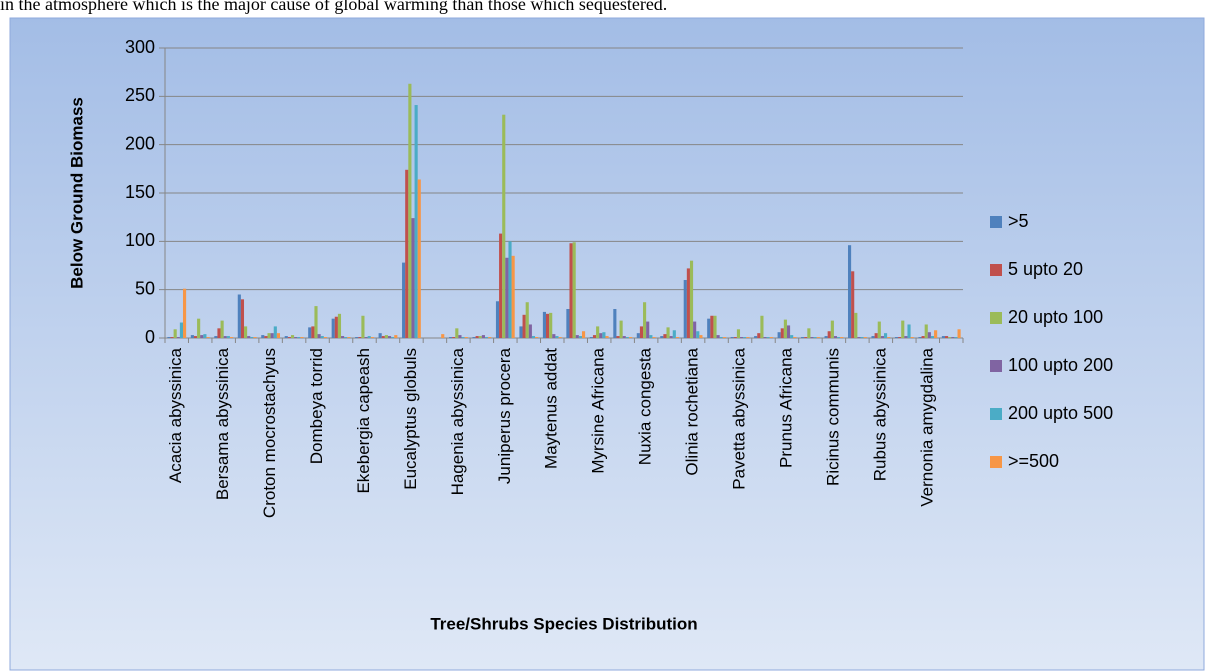 This screenshot has width=1205, height=671. What do you see at coordinates (1060, 413) in the screenshot?
I see `legend-label: 200 upto 500` at bounding box center [1060, 413].